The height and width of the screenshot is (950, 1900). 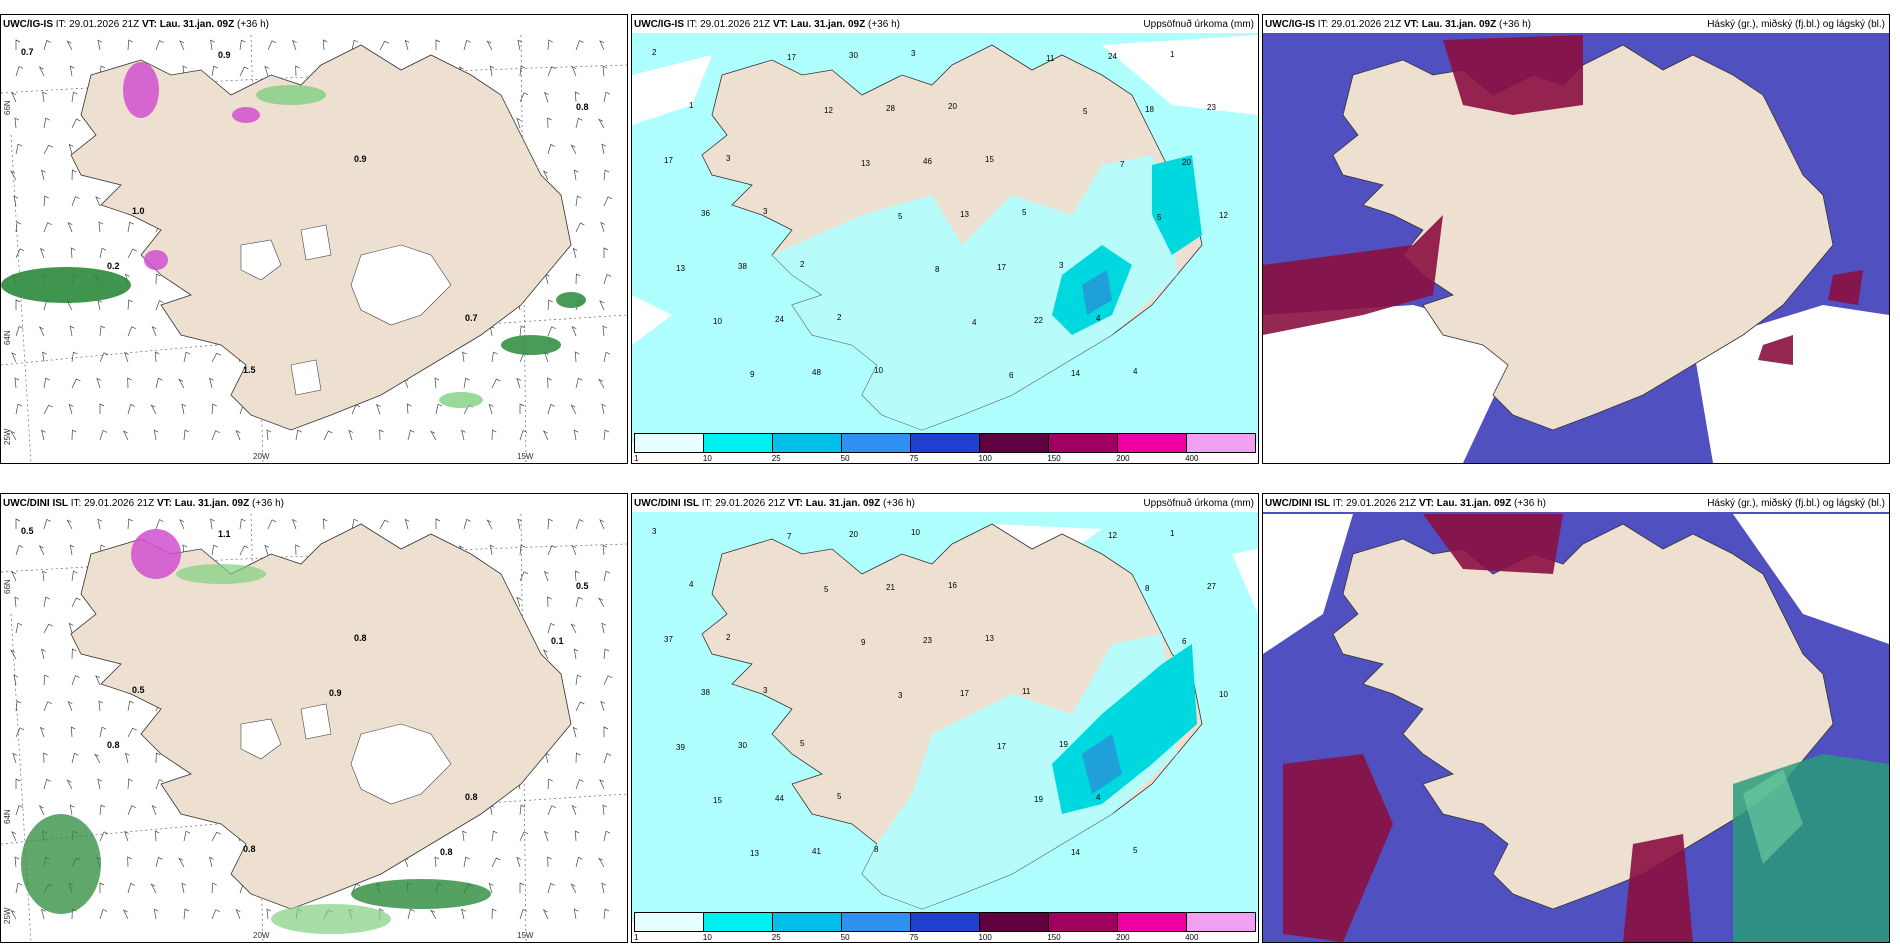 I want to click on wind-value-label: 0.8, so click(x=446, y=852).